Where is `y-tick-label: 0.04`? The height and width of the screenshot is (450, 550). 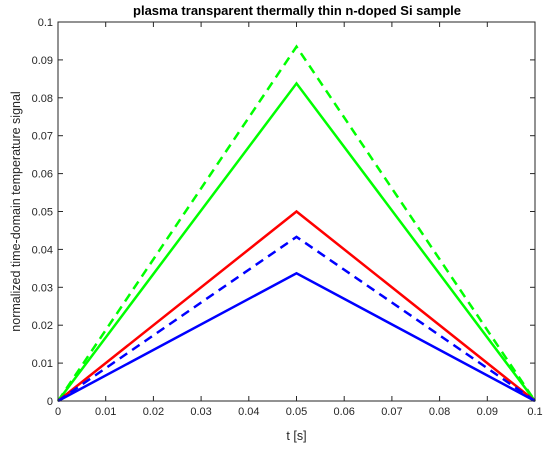
y-tick-label: 0.04 is located at coordinates (42, 250).